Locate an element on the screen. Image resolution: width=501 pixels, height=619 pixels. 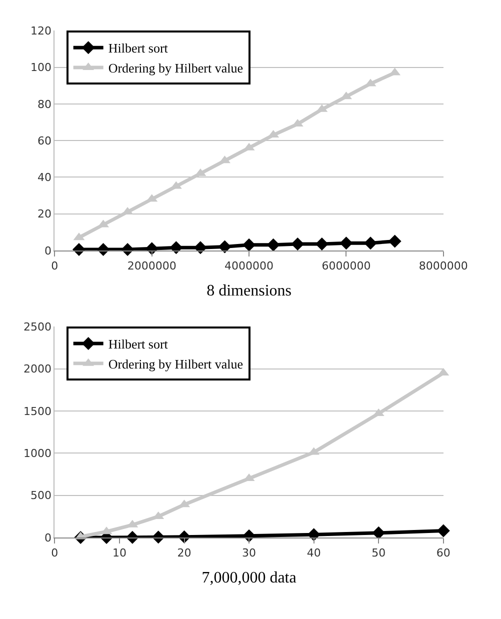
x-tick-label: 60 is located at coordinates (443, 553).